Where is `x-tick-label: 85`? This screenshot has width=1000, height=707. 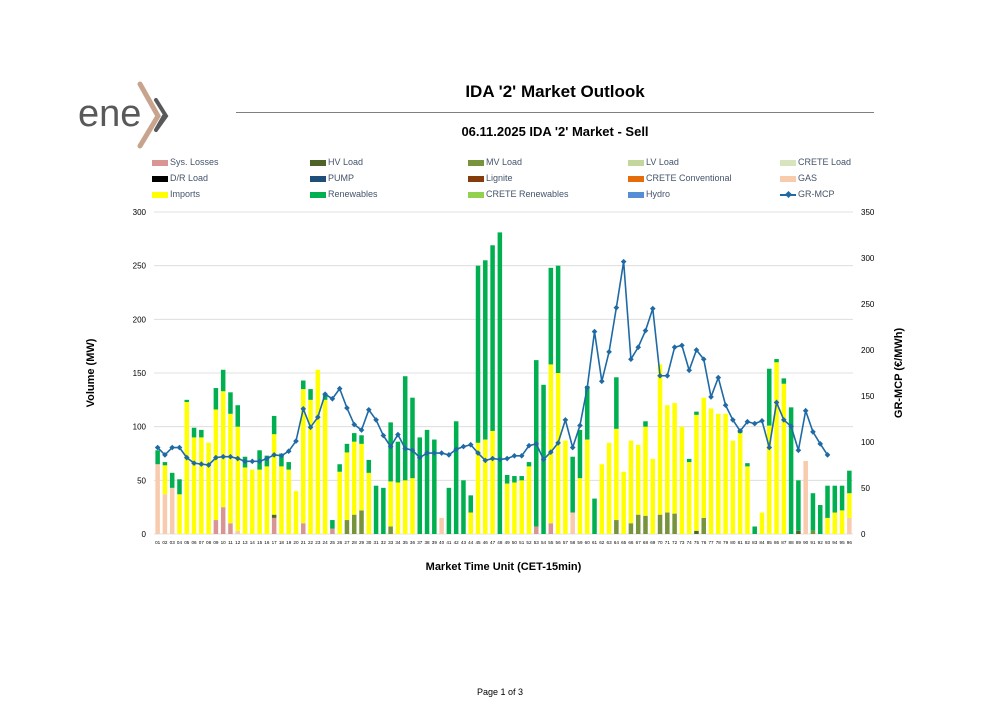 x-tick-label: 85 is located at coordinates (770, 542).